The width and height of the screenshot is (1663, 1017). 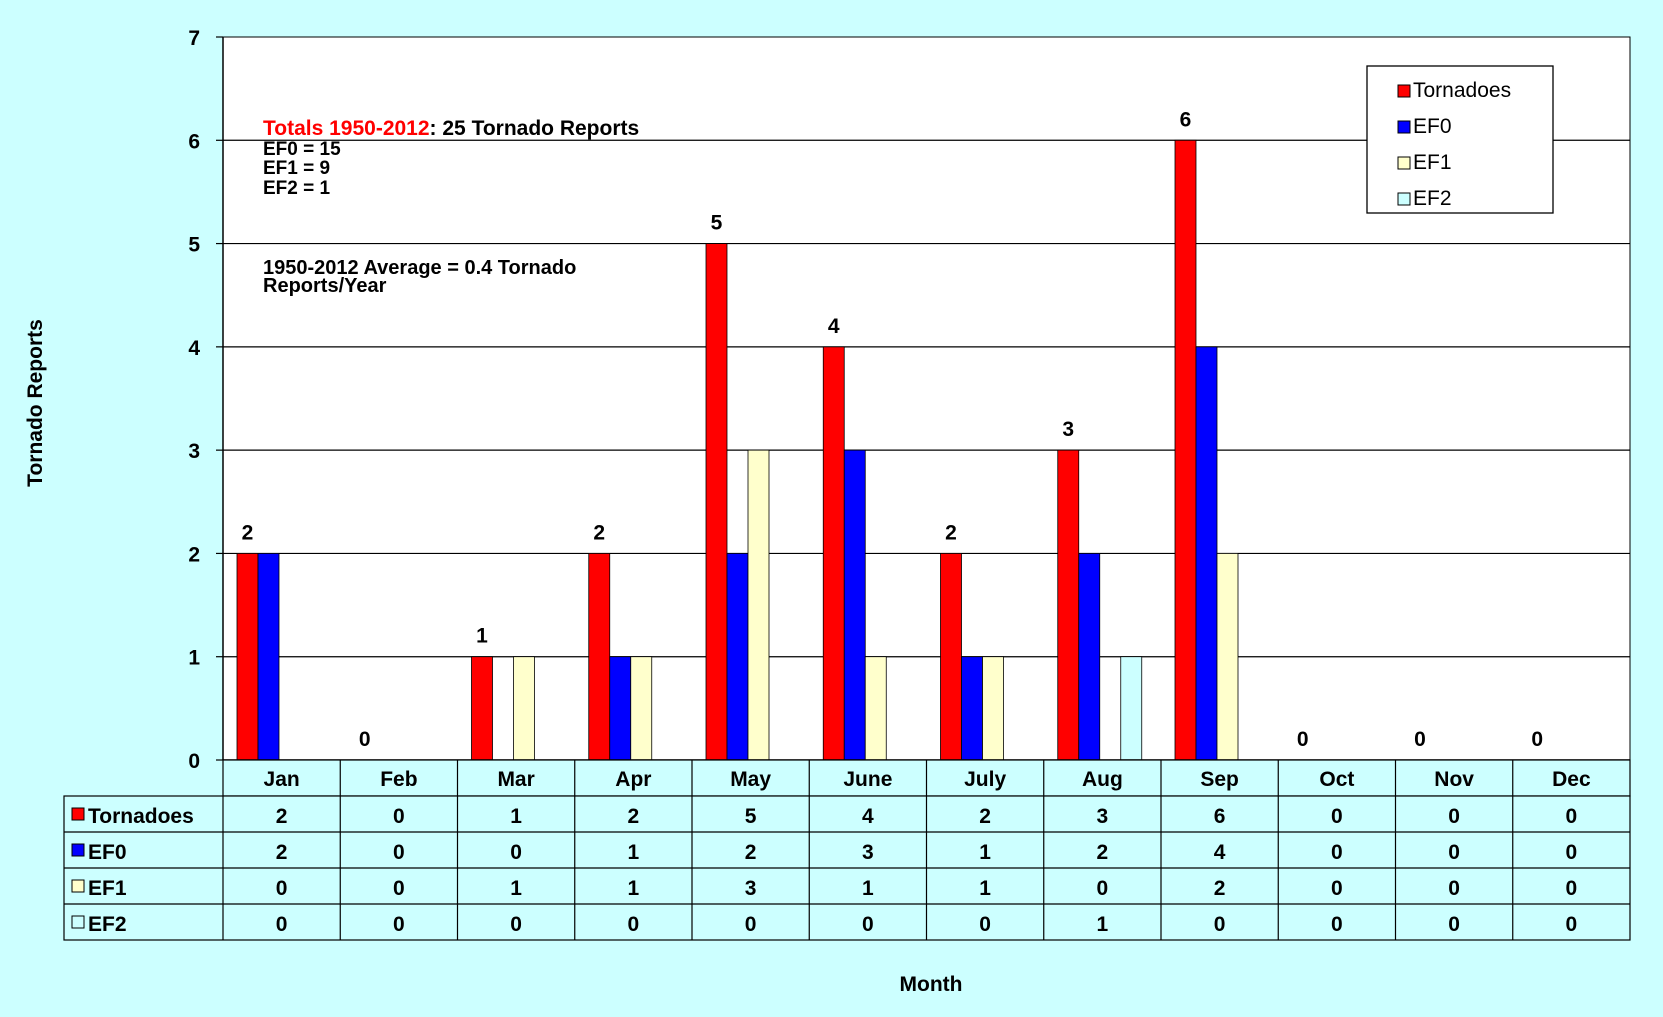 I want to click on y-tick-label: 4, so click(x=194, y=348).